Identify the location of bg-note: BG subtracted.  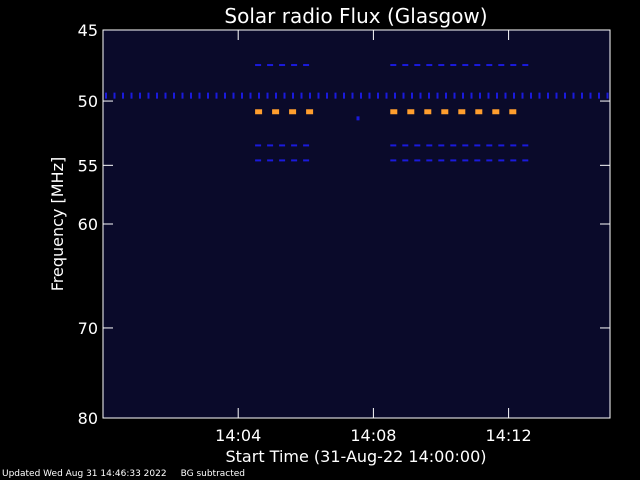
(213, 474).